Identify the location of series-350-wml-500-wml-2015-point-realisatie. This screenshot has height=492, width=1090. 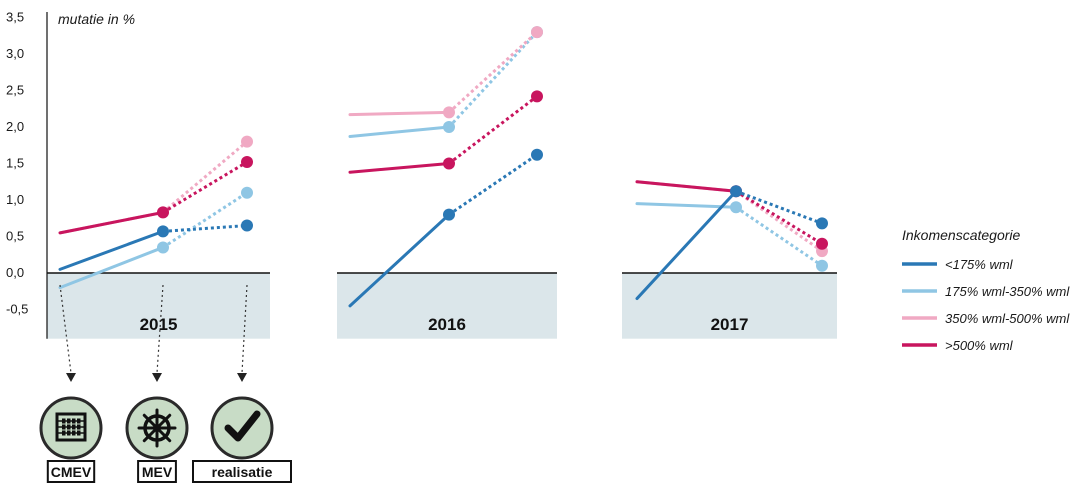
(247, 141).